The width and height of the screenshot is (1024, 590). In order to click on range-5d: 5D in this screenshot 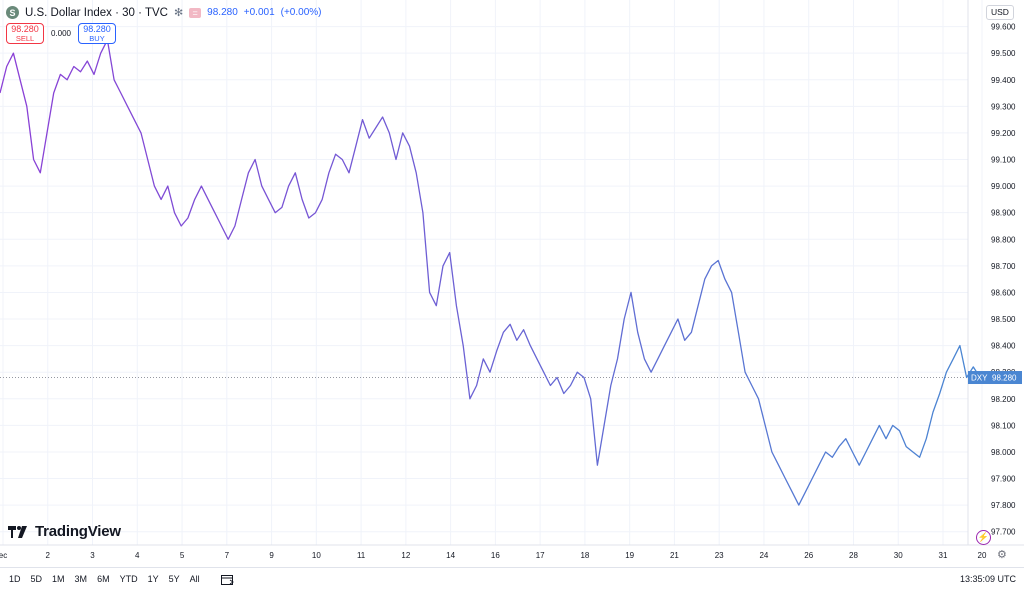, I will do `click(36, 579)`.